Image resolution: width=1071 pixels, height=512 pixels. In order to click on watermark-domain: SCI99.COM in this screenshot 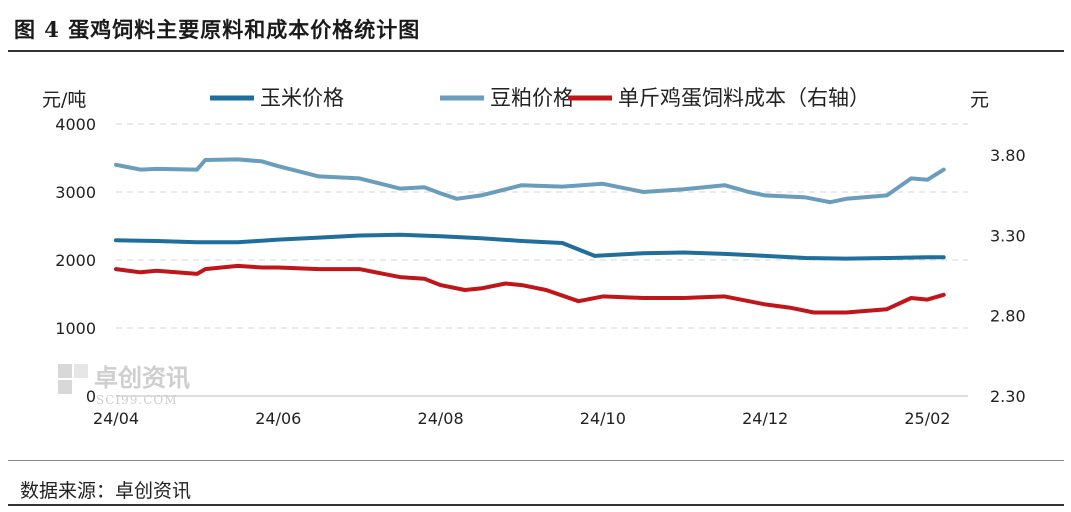, I will do `click(137, 400)`.